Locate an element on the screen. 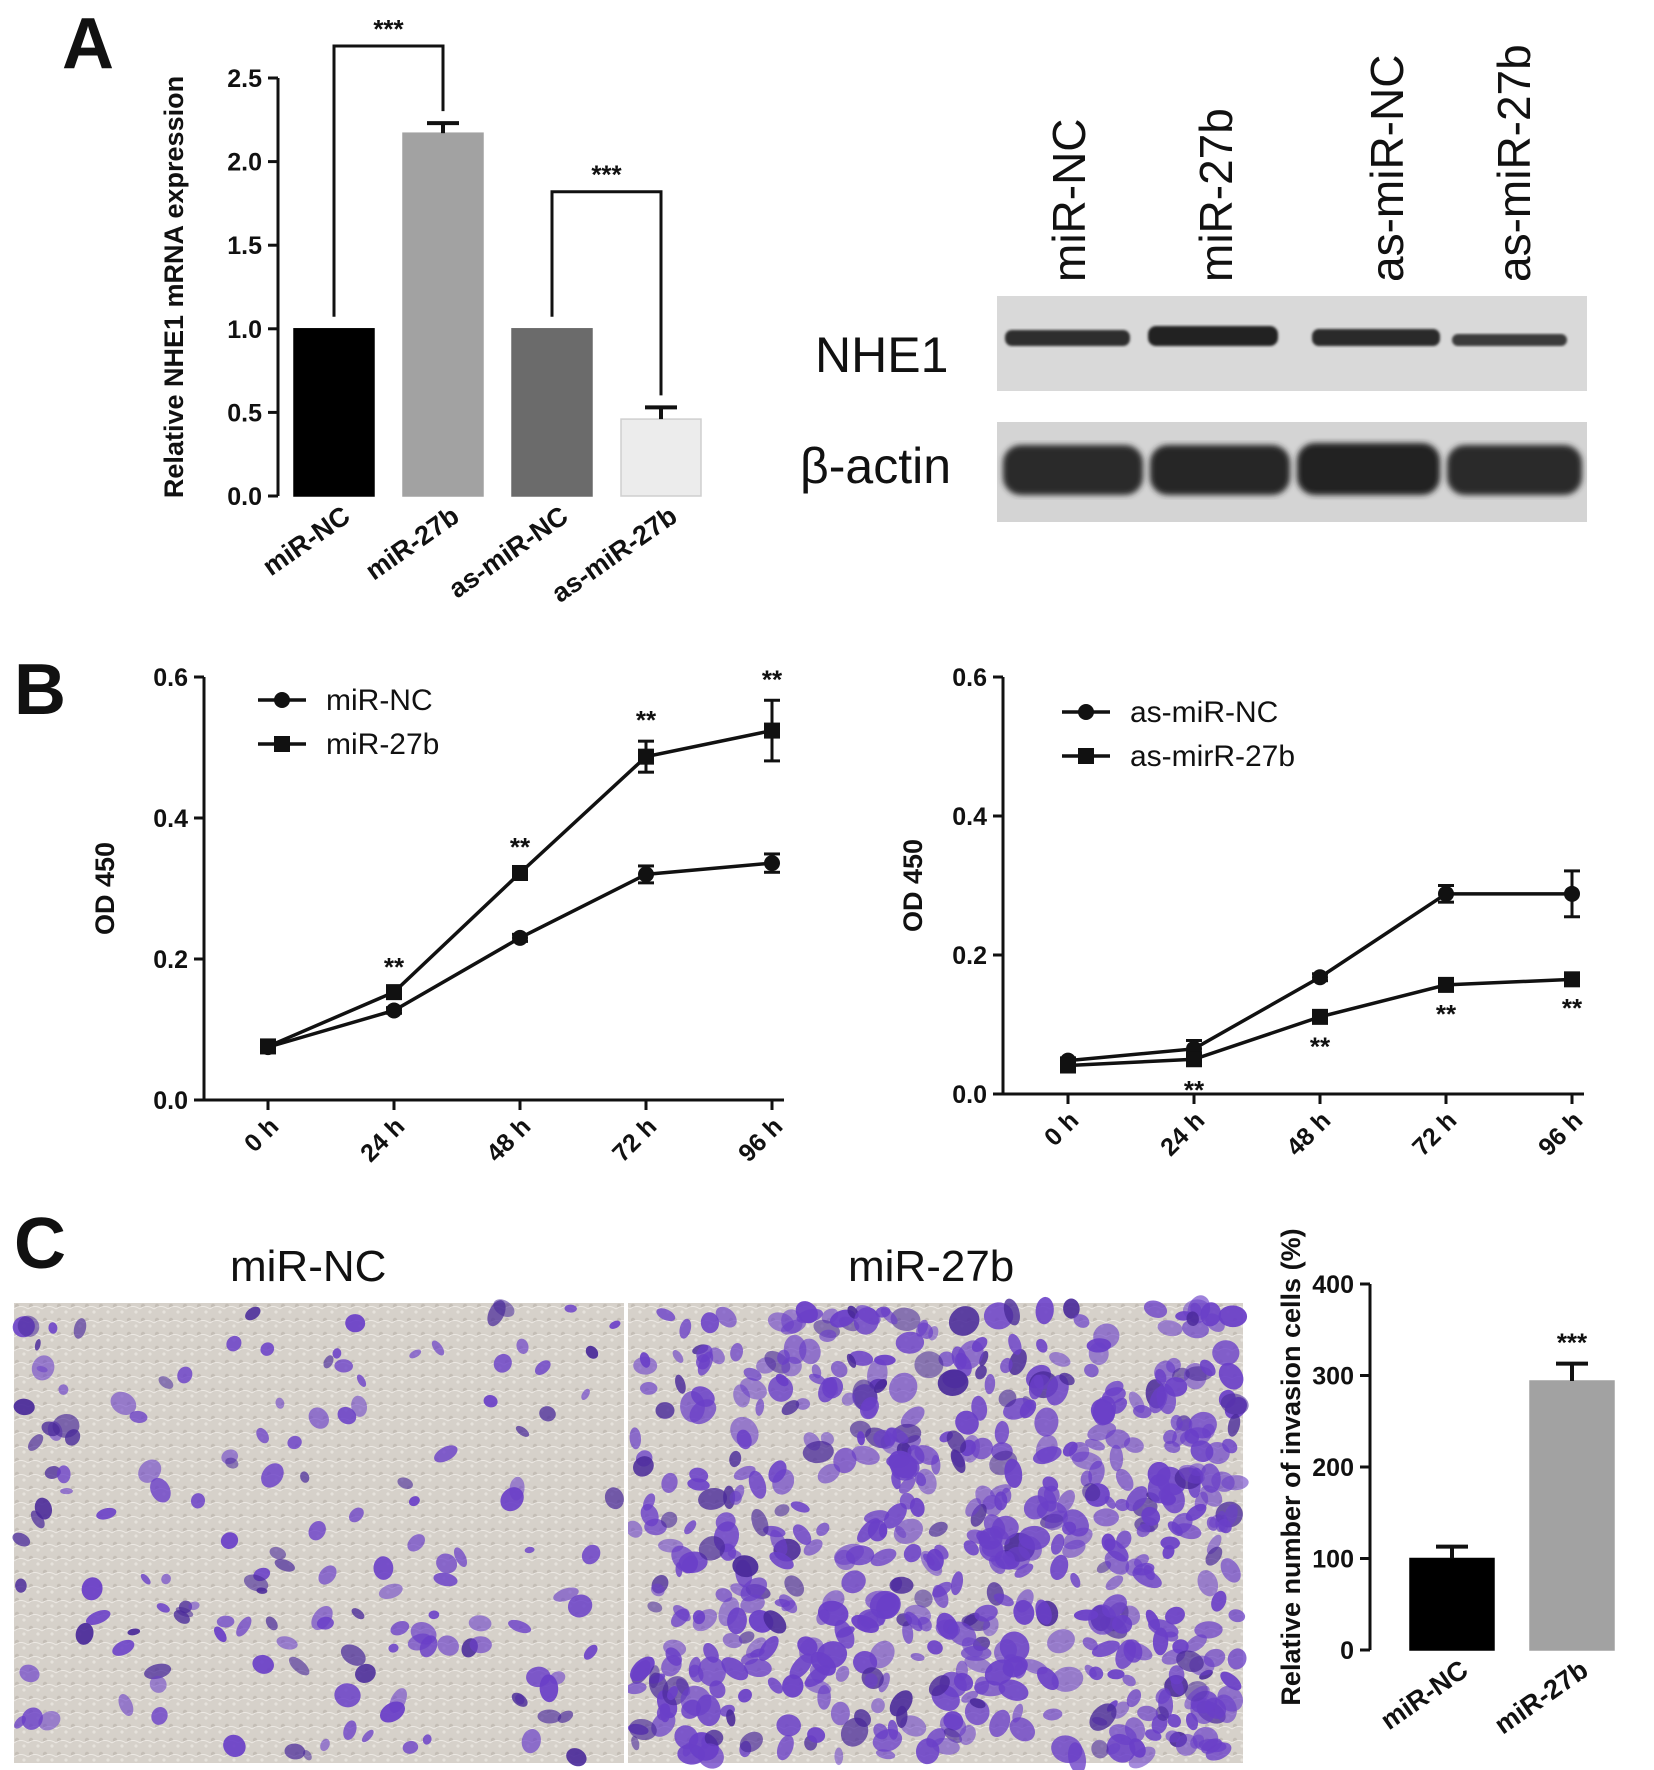  x-tick-label: 96 h is located at coordinates (1560, 1133).